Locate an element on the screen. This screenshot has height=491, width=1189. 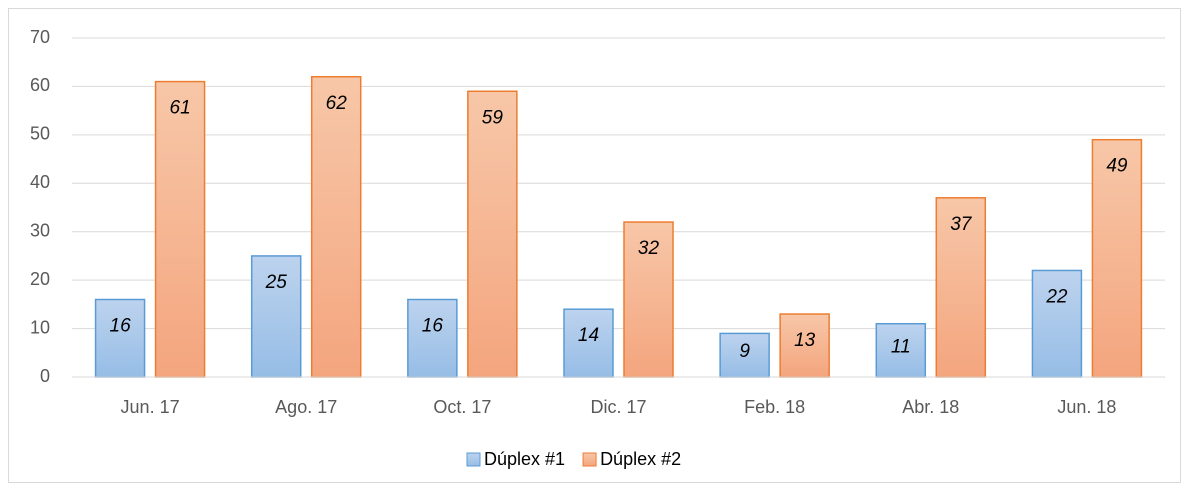
data-label: 14 is located at coordinates (588, 335).